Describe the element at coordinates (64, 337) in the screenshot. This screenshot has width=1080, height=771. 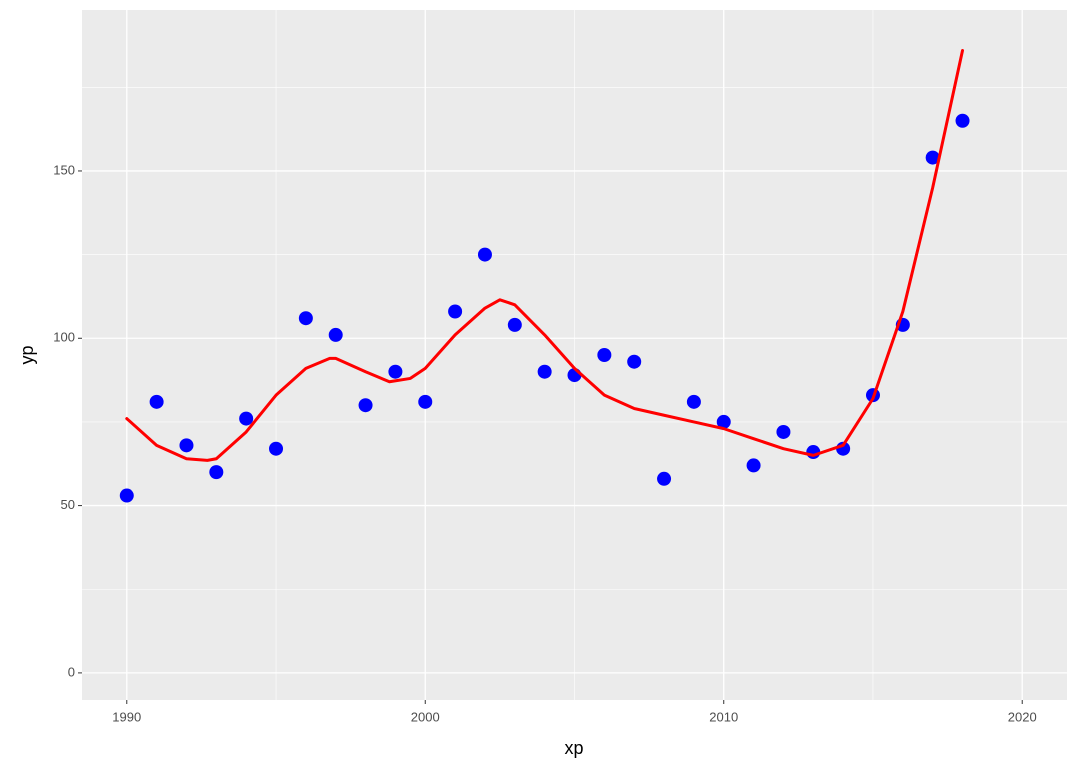
I see `y-tick-label: 100` at that location.